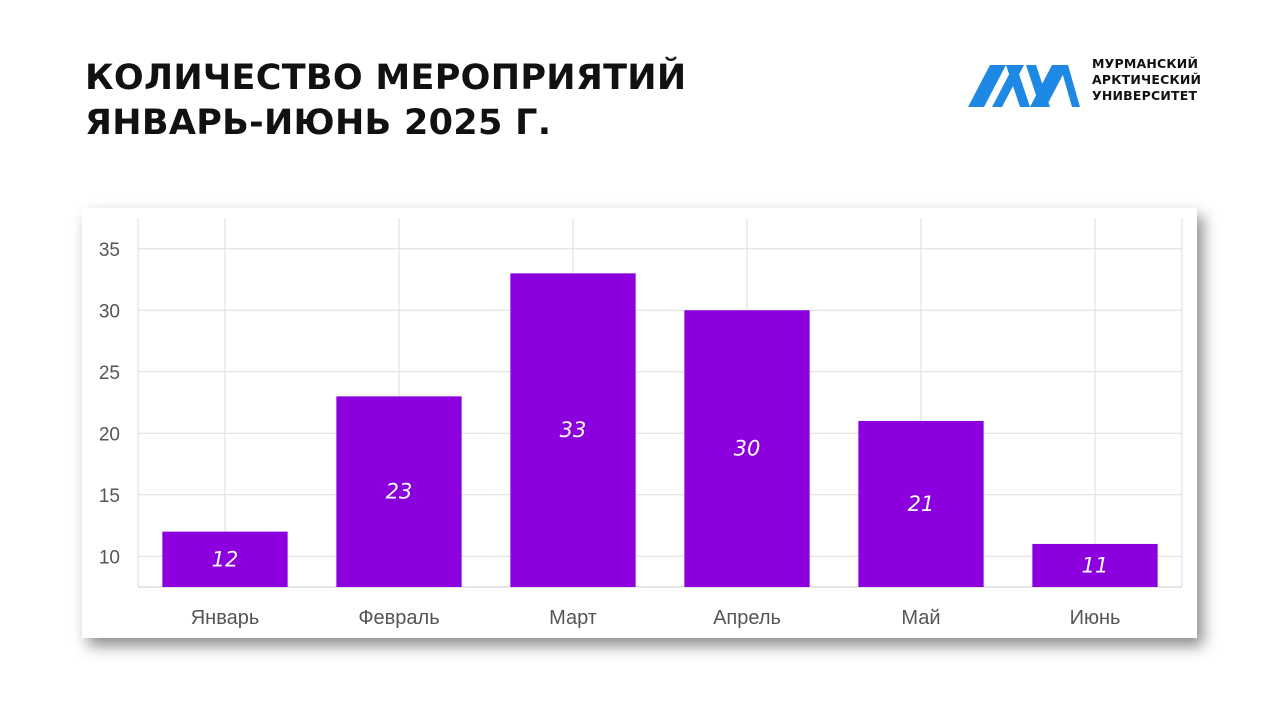 The height and width of the screenshot is (719, 1280). I want to click on x-tick-label: Январь, so click(225, 618).